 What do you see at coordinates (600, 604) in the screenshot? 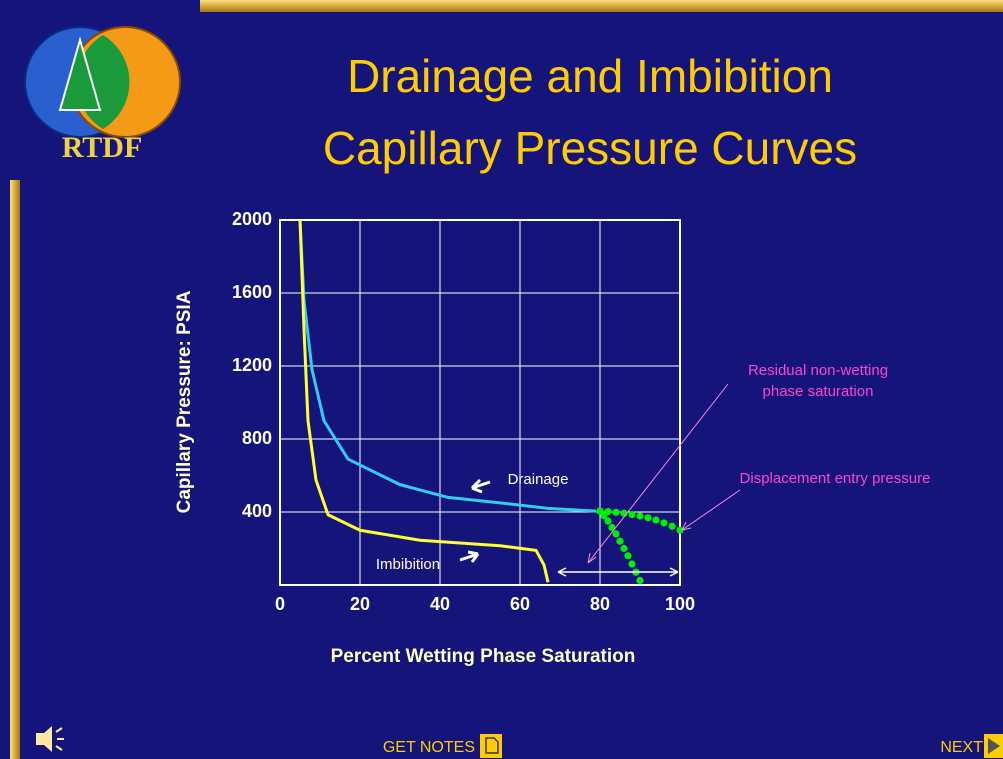
I see `x-tick-label: 80` at bounding box center [600, 604].